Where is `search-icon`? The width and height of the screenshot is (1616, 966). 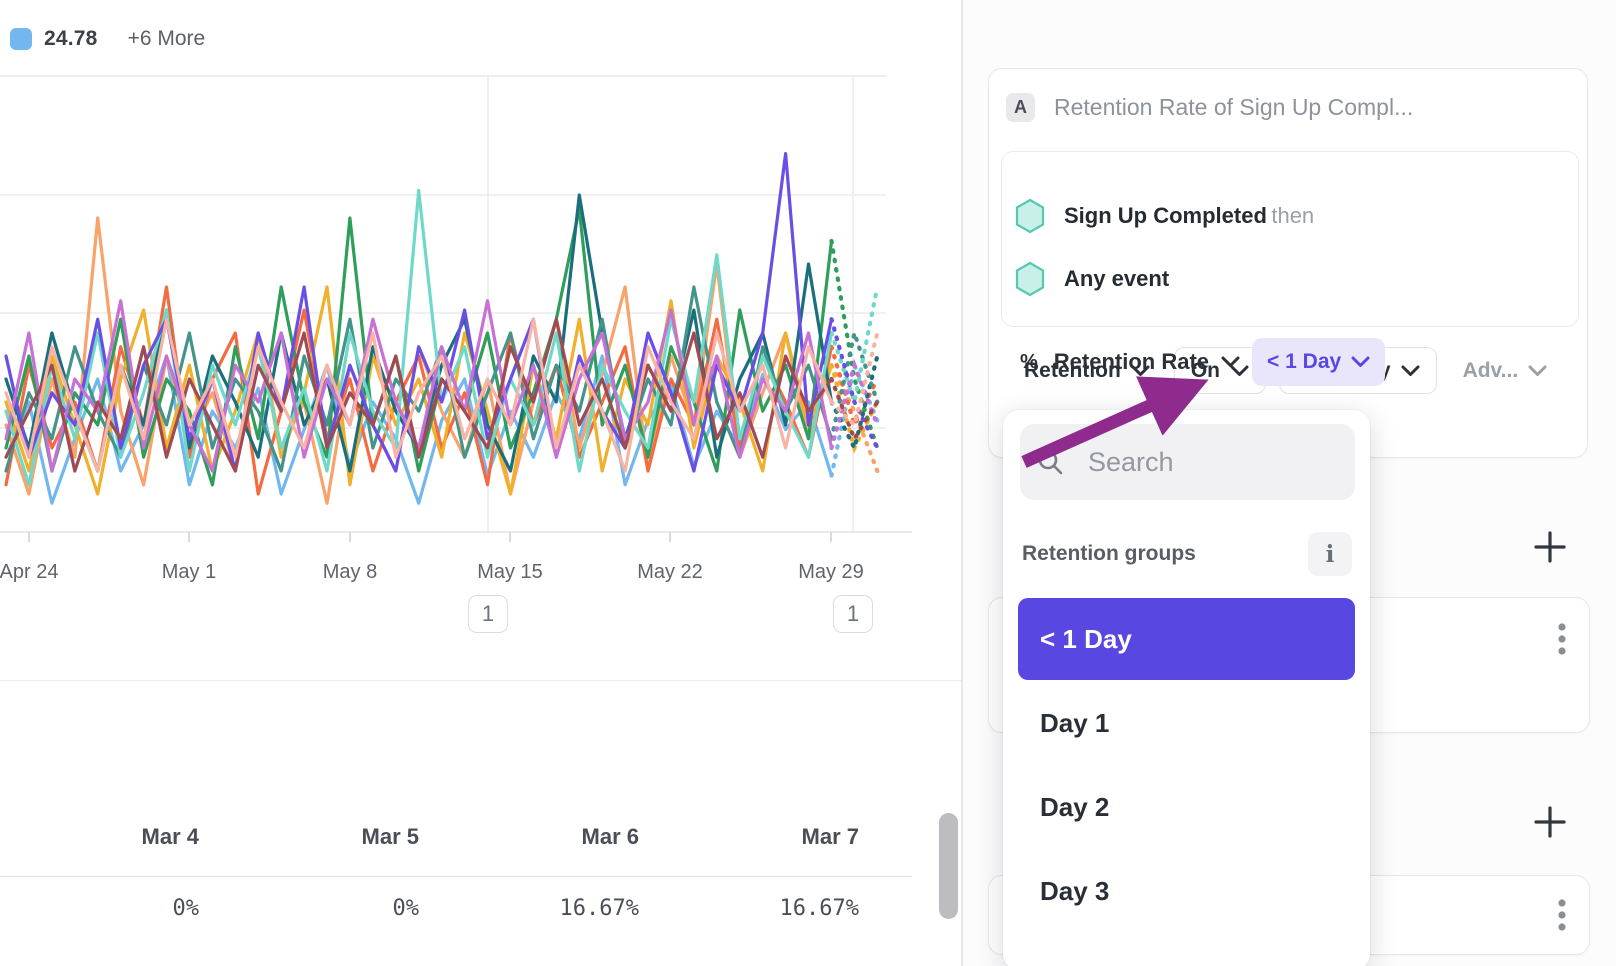
search-icon is located at coordinates (1050, 462).